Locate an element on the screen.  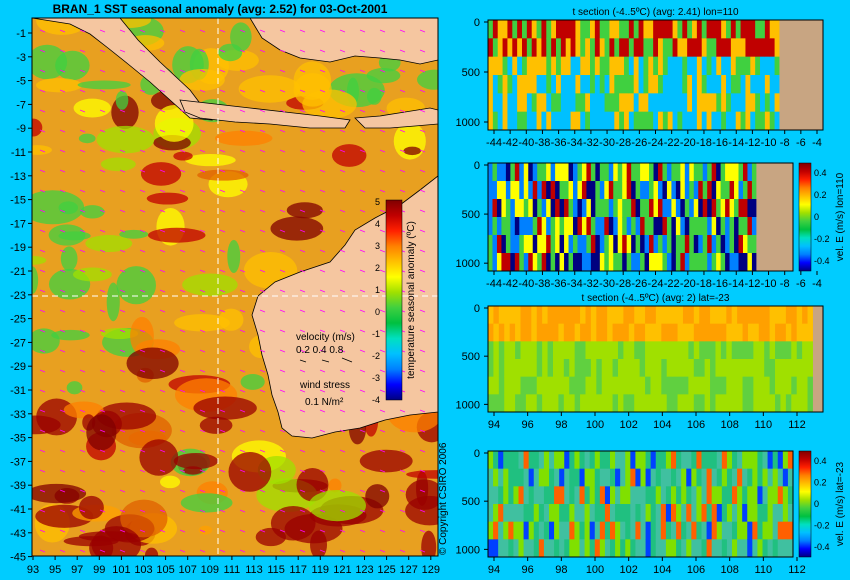
section-x-tick-label: 96 is located at coordinates (528, 570).